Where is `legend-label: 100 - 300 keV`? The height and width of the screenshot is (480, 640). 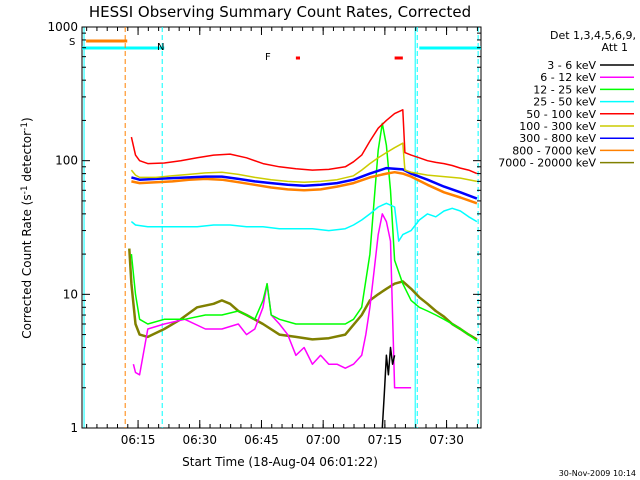 legend-label: 100 - 300 keV is located at coordinates (557, 126).